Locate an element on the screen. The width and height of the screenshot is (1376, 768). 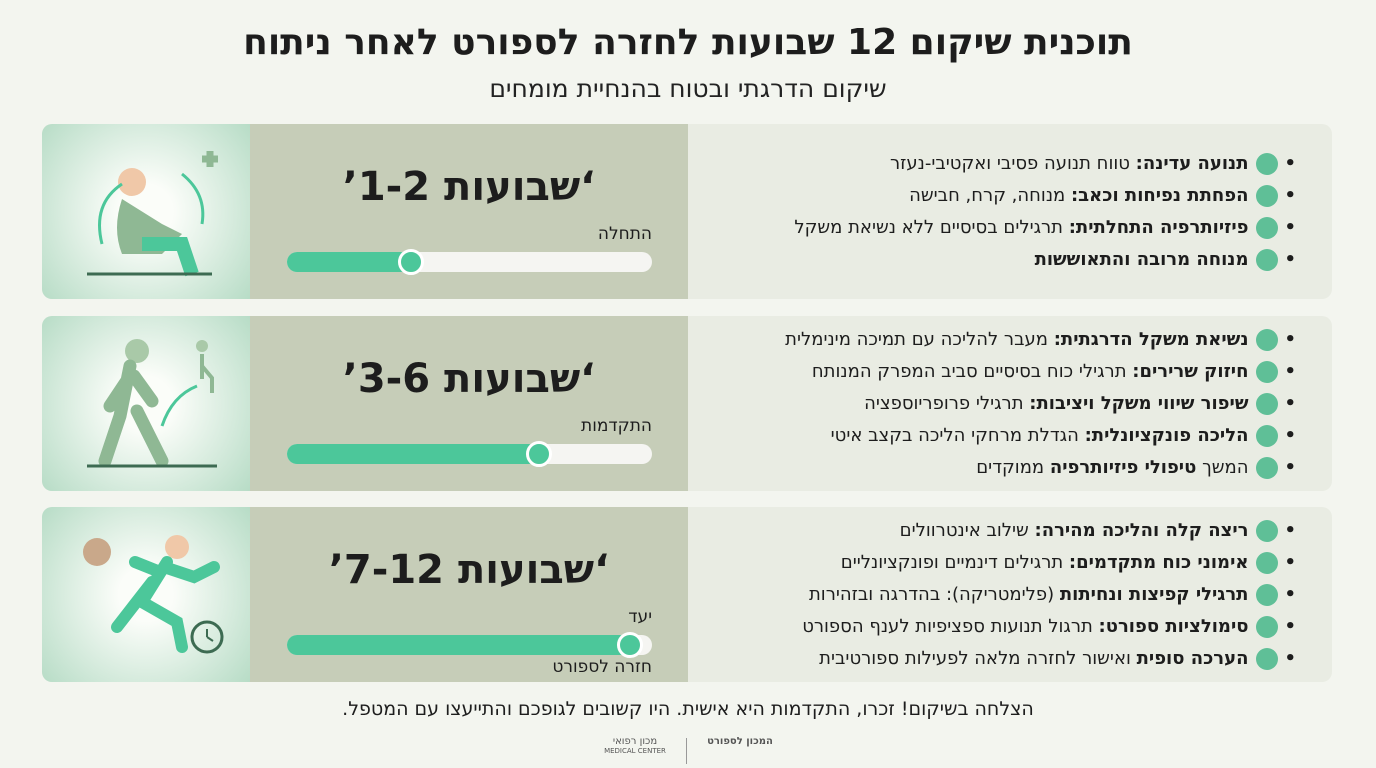
logo-text: MEDICAL CENTER is located at coordinates (635, 751).